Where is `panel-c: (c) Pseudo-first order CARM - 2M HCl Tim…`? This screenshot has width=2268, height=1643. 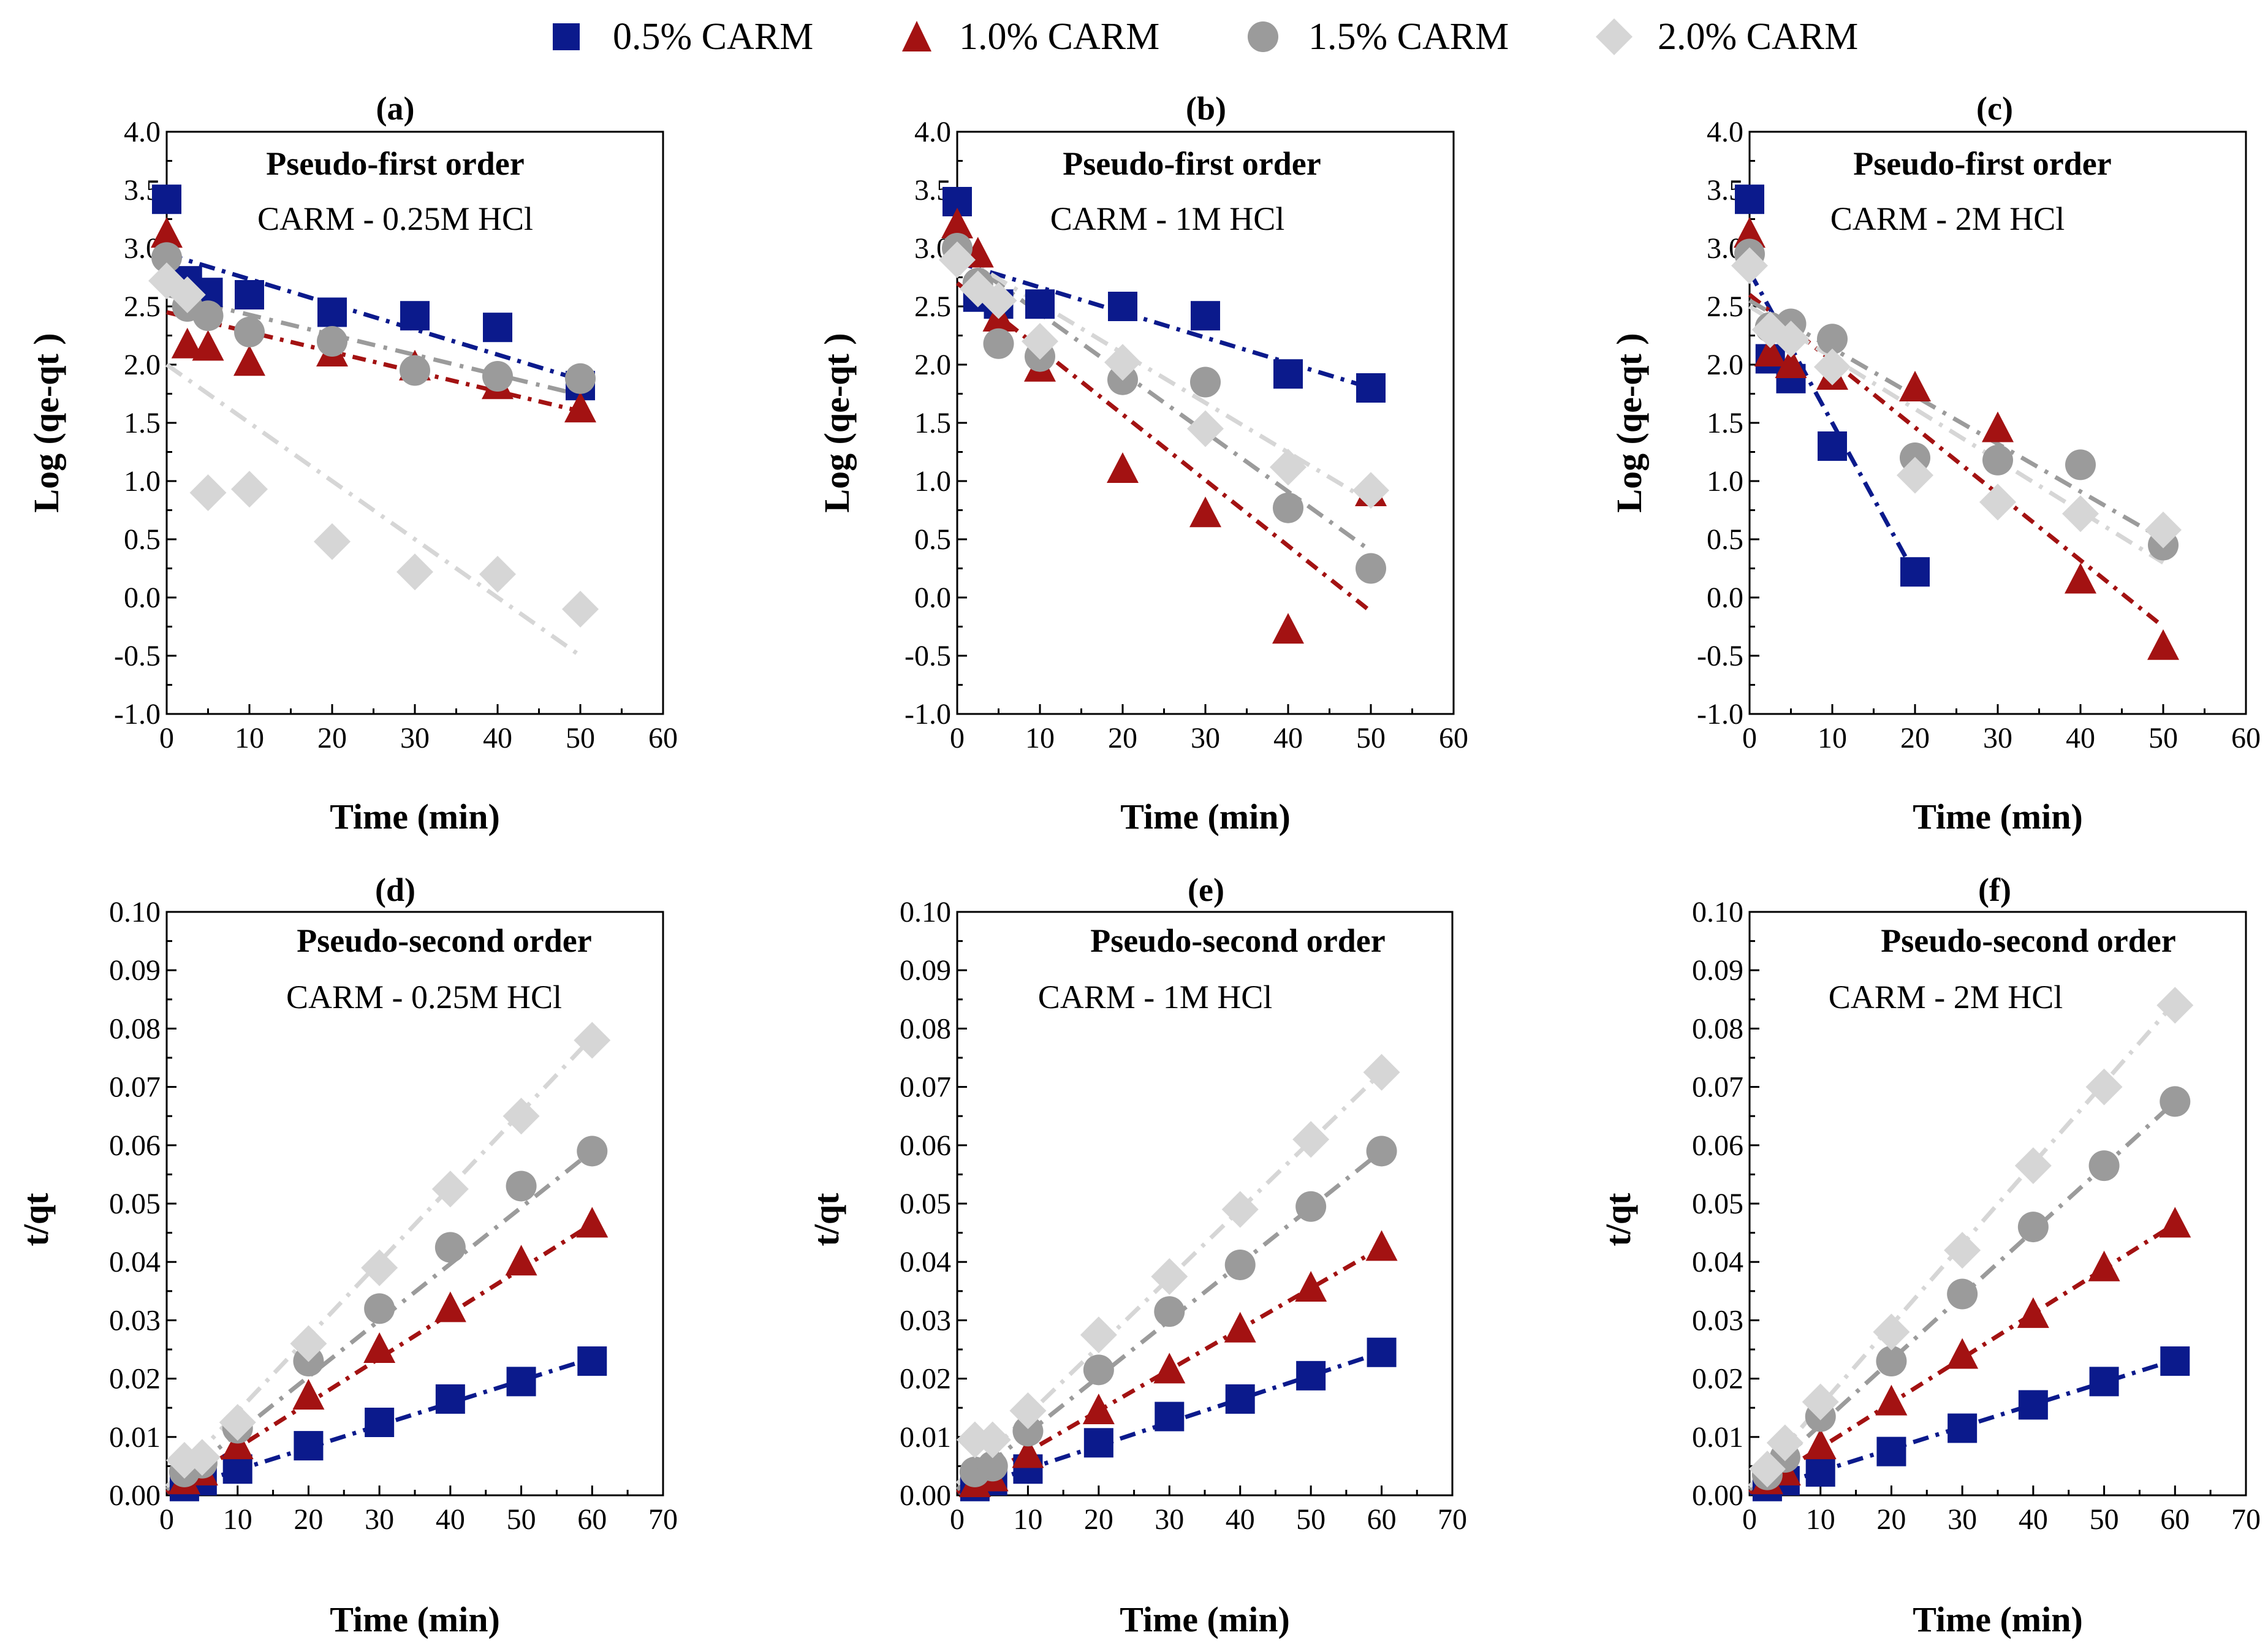 panel-c: (c) Pseudo-first order CARM - 2M HCl Tim… is located at coordinates (1935, 463).